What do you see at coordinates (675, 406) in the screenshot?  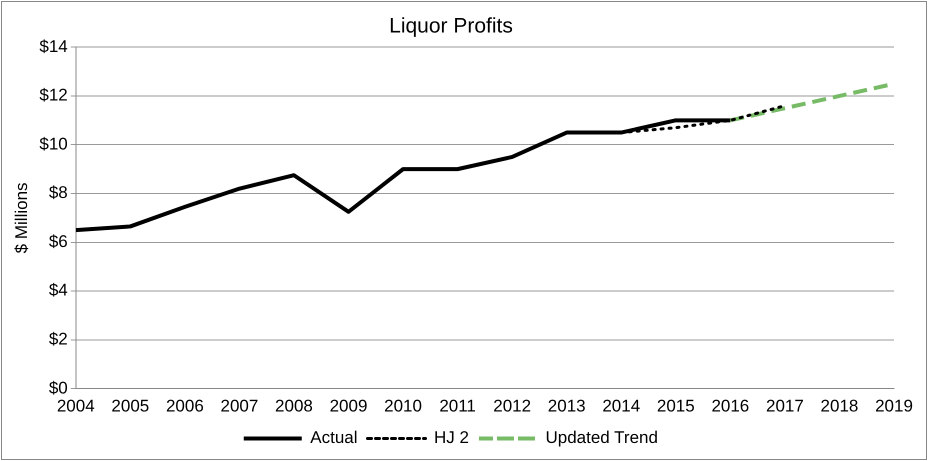 I see `x-tick-label: 2015` at bounding box center [675, 406].